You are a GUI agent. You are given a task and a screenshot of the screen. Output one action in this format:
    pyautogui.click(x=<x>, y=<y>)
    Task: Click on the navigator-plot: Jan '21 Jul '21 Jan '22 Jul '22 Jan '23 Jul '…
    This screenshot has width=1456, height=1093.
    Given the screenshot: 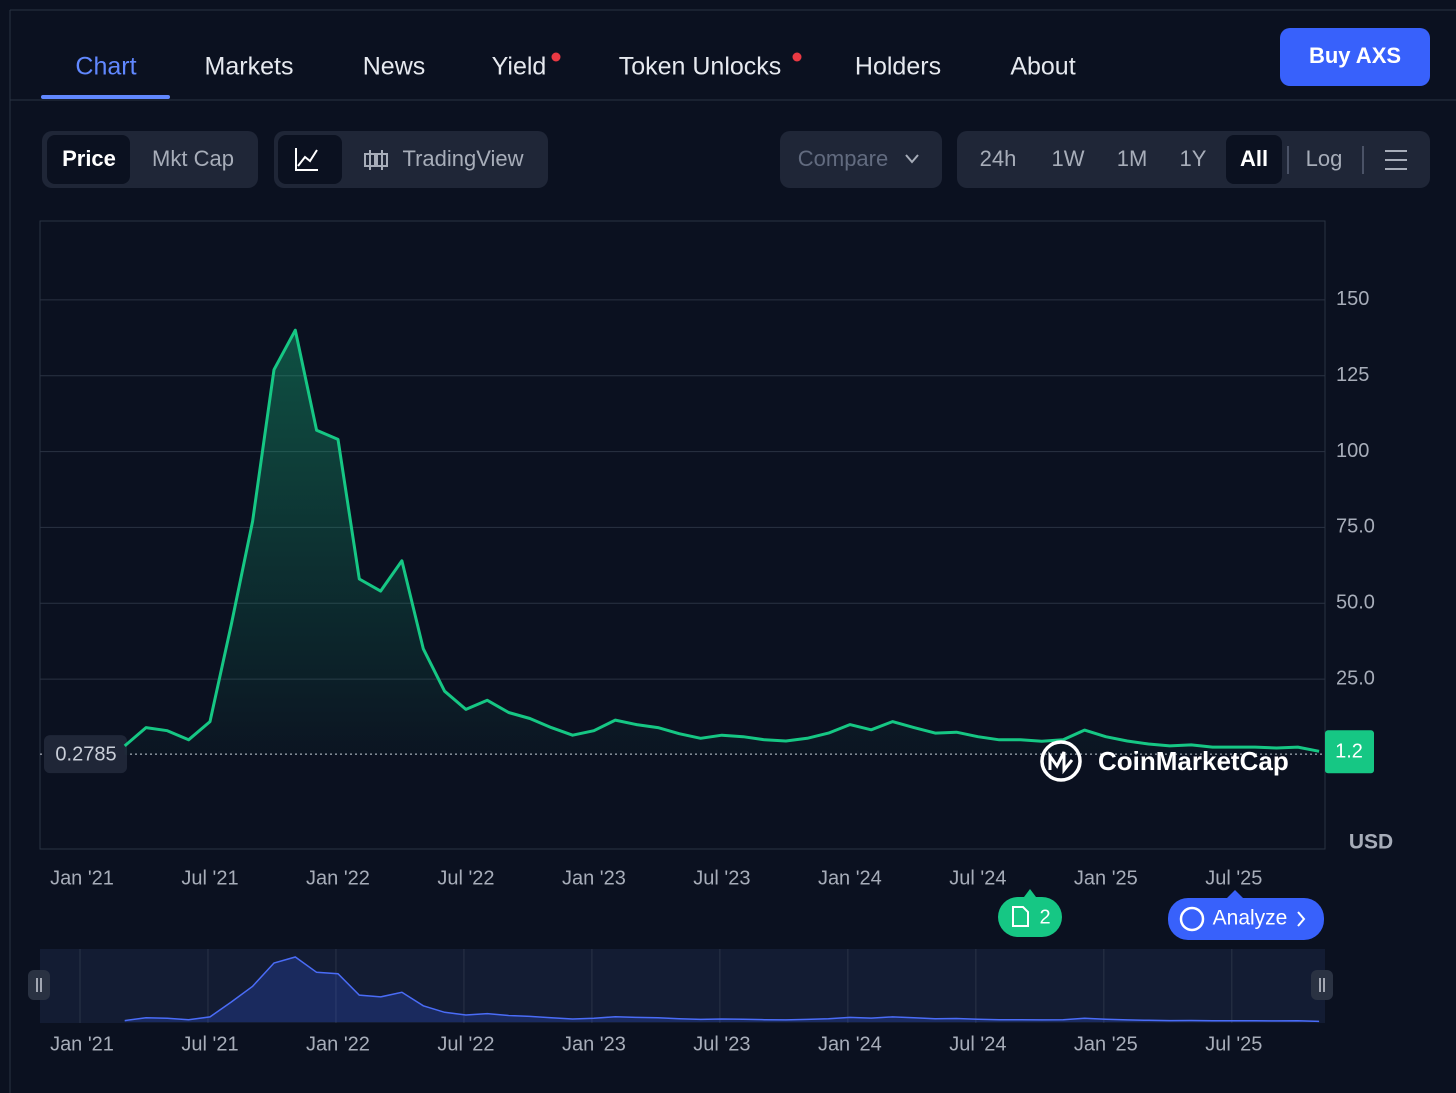 What is the action you would take?
    pyautogui.click(x=685, y=1002)
    